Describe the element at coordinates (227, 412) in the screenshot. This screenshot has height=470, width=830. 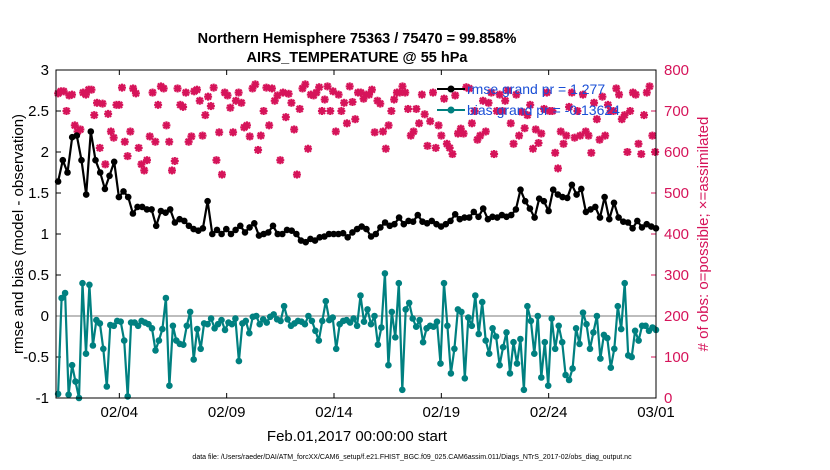
I see `x-tick-label: 02/09` at that location.